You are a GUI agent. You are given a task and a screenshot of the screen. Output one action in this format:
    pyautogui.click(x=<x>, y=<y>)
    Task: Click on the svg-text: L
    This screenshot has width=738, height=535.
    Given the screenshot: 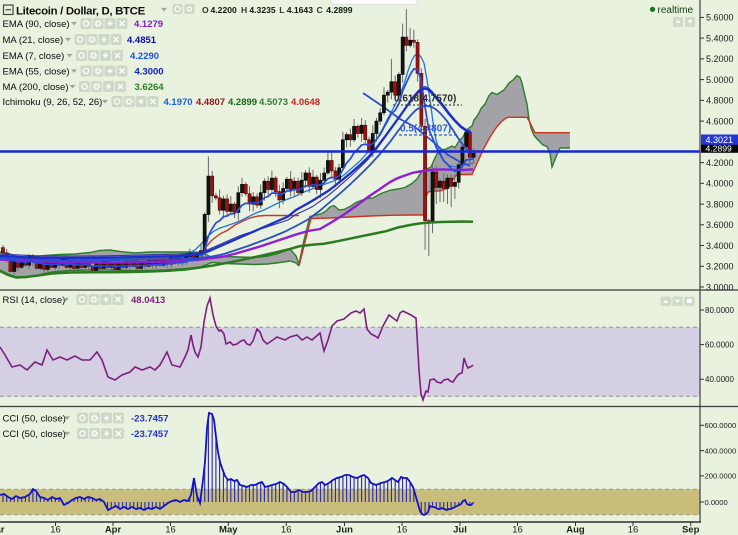 What is the action you would take?
    pyautogui.click(x=281, y=10)
    